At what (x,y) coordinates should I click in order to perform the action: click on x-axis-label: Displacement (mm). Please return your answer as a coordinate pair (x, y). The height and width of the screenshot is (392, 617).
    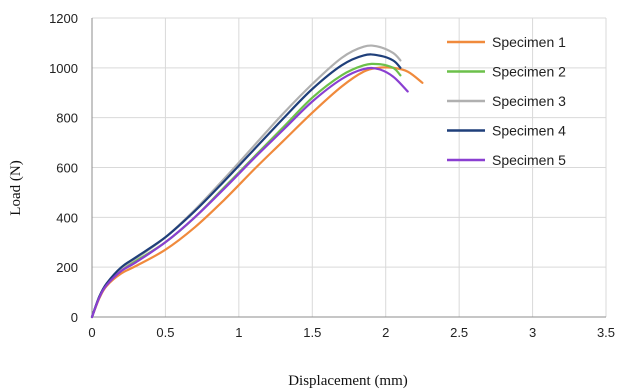
    Looking at the image, I should click on (348, 381).